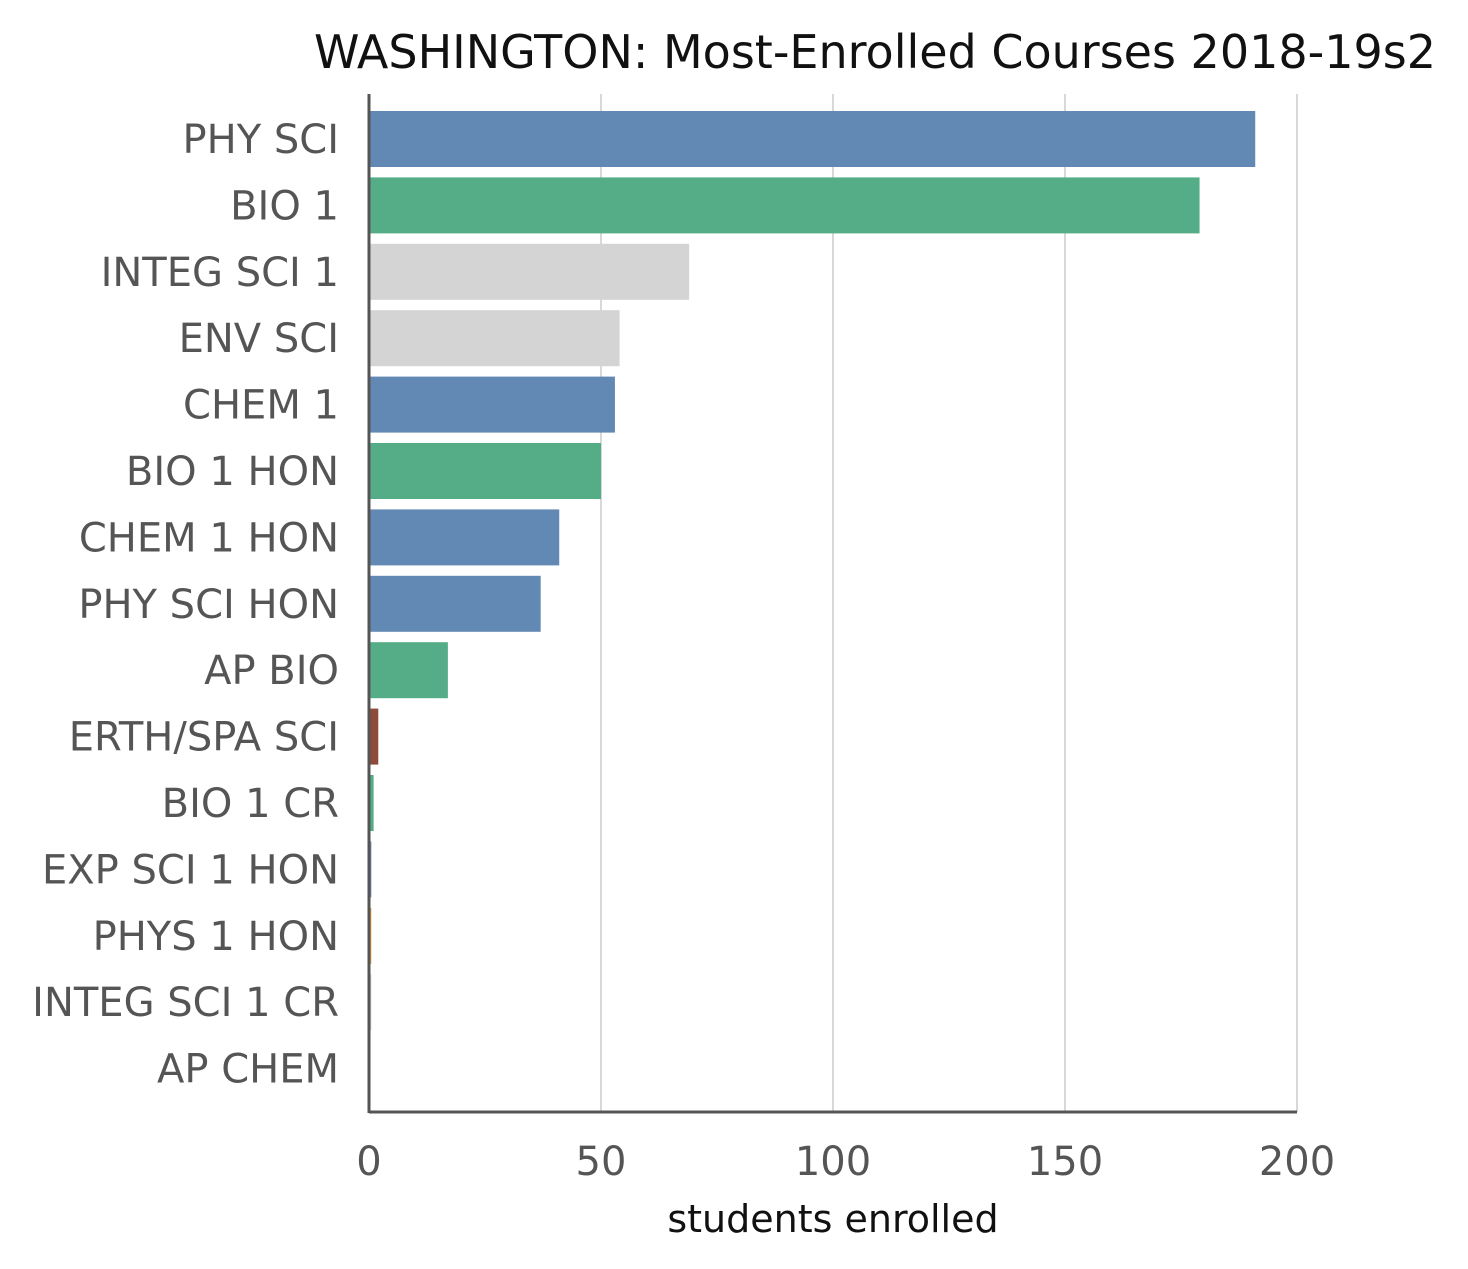 The image size is (1468, 1269). What do you see at coordinates (250, 804) in the screenshot?
I see `category-label: BIO 1 CR` at bounding box center [250, 804].